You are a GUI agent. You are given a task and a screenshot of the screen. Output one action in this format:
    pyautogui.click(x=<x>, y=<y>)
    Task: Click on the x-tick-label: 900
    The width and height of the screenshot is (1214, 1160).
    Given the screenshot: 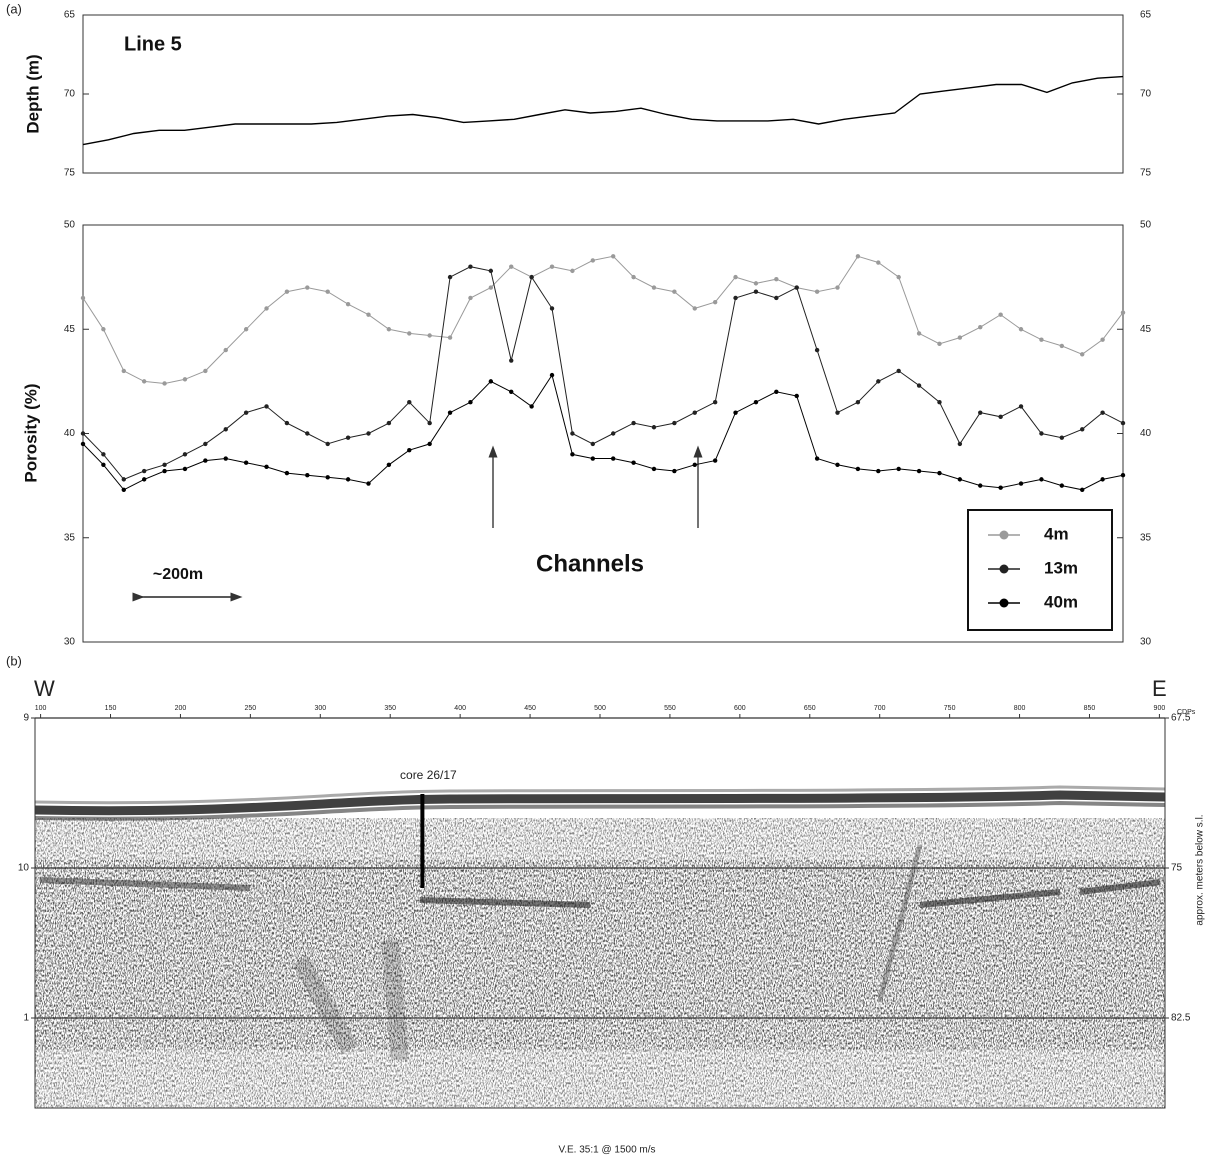 What is the action you would take?
    pyautogui.click(x=1160, y=708)
    